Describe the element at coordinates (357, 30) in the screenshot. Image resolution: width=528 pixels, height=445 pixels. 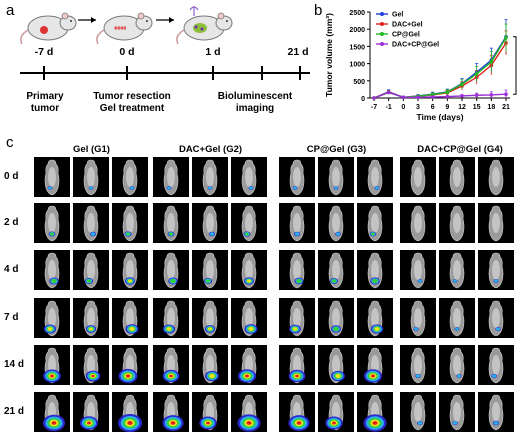
I see `y-tick-label: 2000` at that location.